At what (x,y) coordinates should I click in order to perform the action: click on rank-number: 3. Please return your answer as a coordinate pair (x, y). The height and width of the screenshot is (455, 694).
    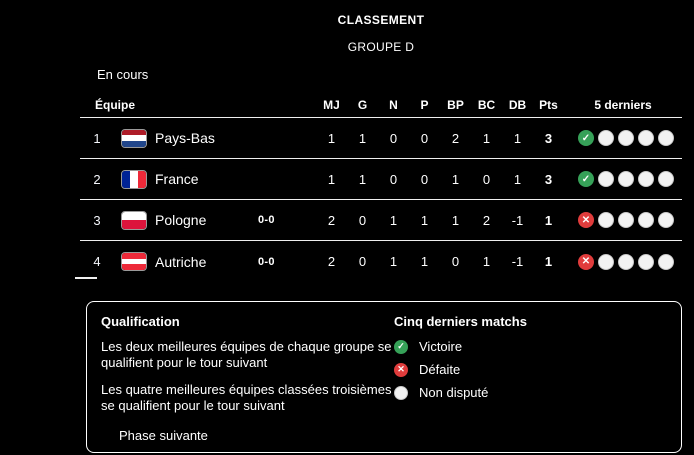
    Looking at the image, I should click on (97, 220).